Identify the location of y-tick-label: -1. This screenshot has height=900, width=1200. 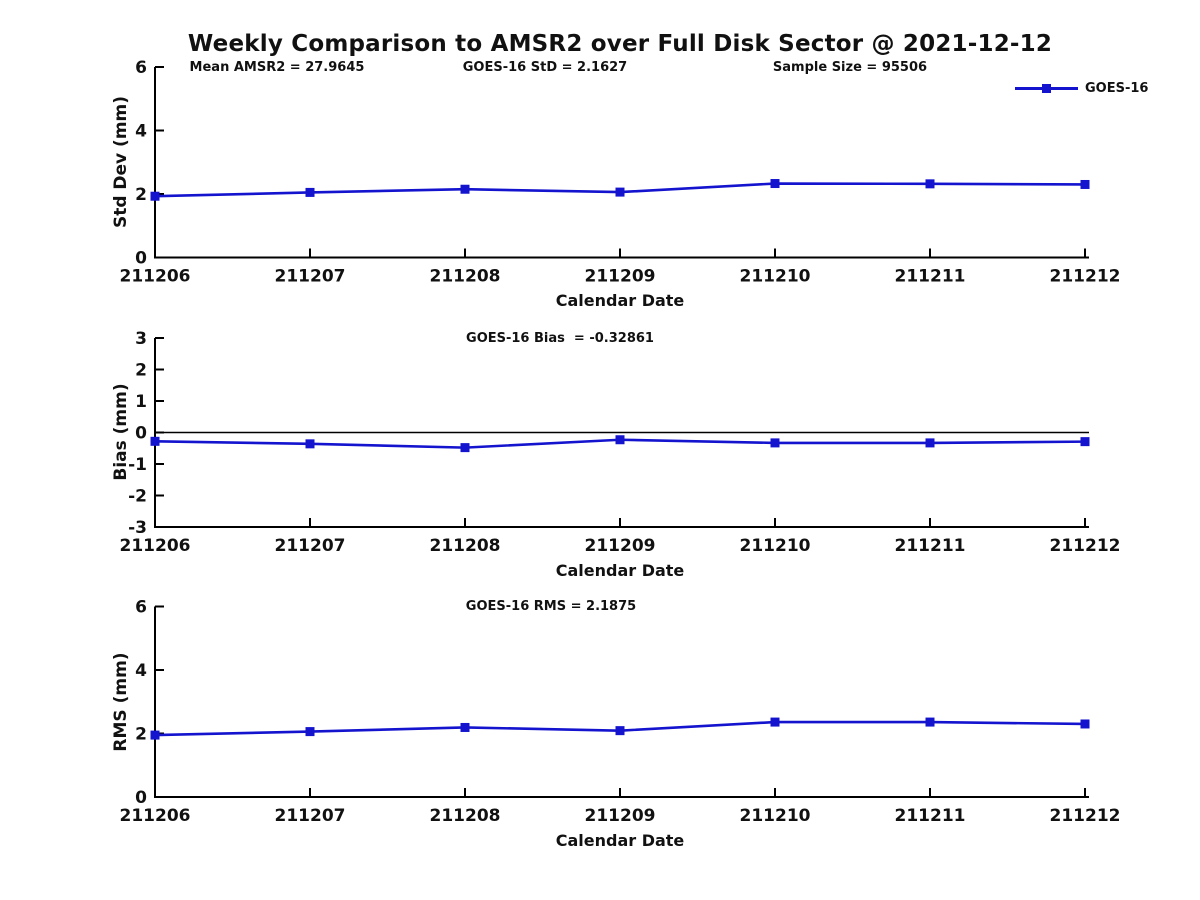
(137, 465).